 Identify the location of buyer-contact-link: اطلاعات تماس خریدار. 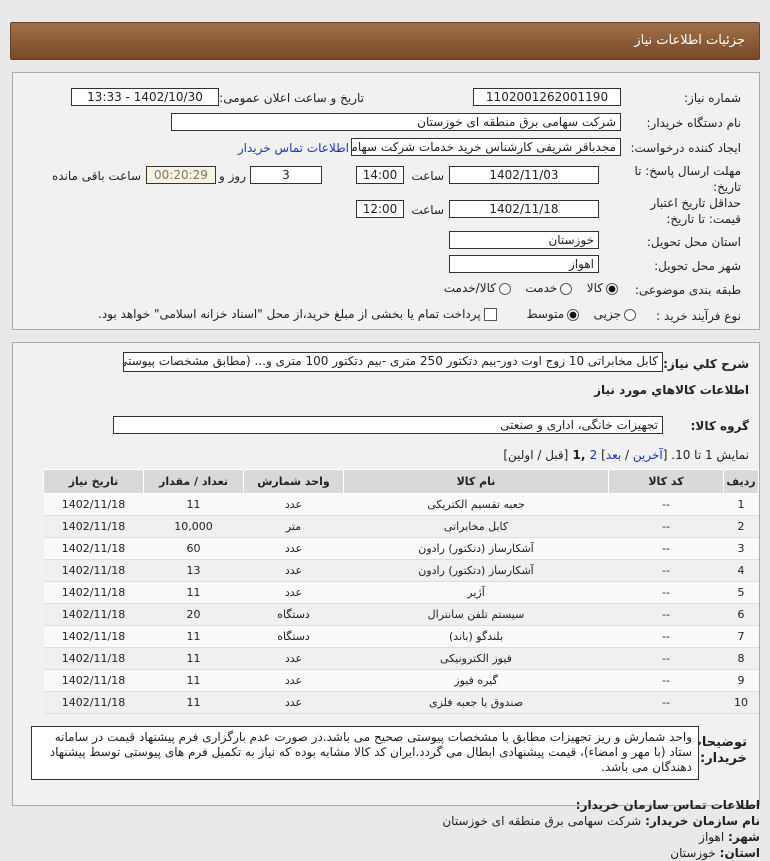
(293, 148).